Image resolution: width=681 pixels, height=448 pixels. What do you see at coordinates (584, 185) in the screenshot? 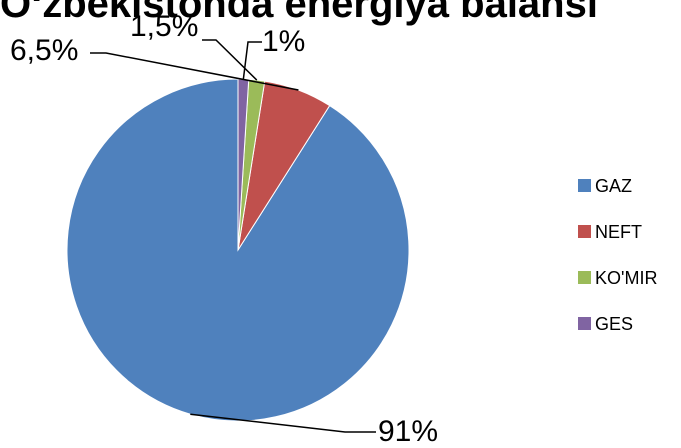
I see `legend-swatch-gaz` at bounding box center [584, 185].